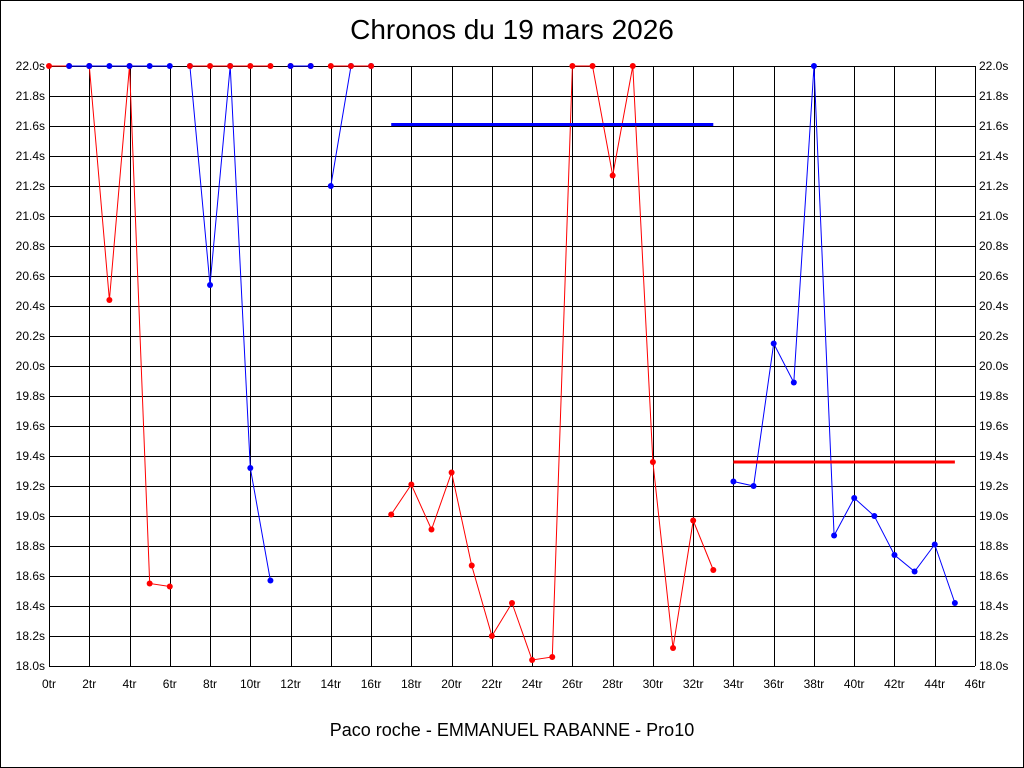  What do you see at coordinates (854, 684) in the screenshot?
I see `x-tick-label: 40tr` at bounding box center [854, 684].